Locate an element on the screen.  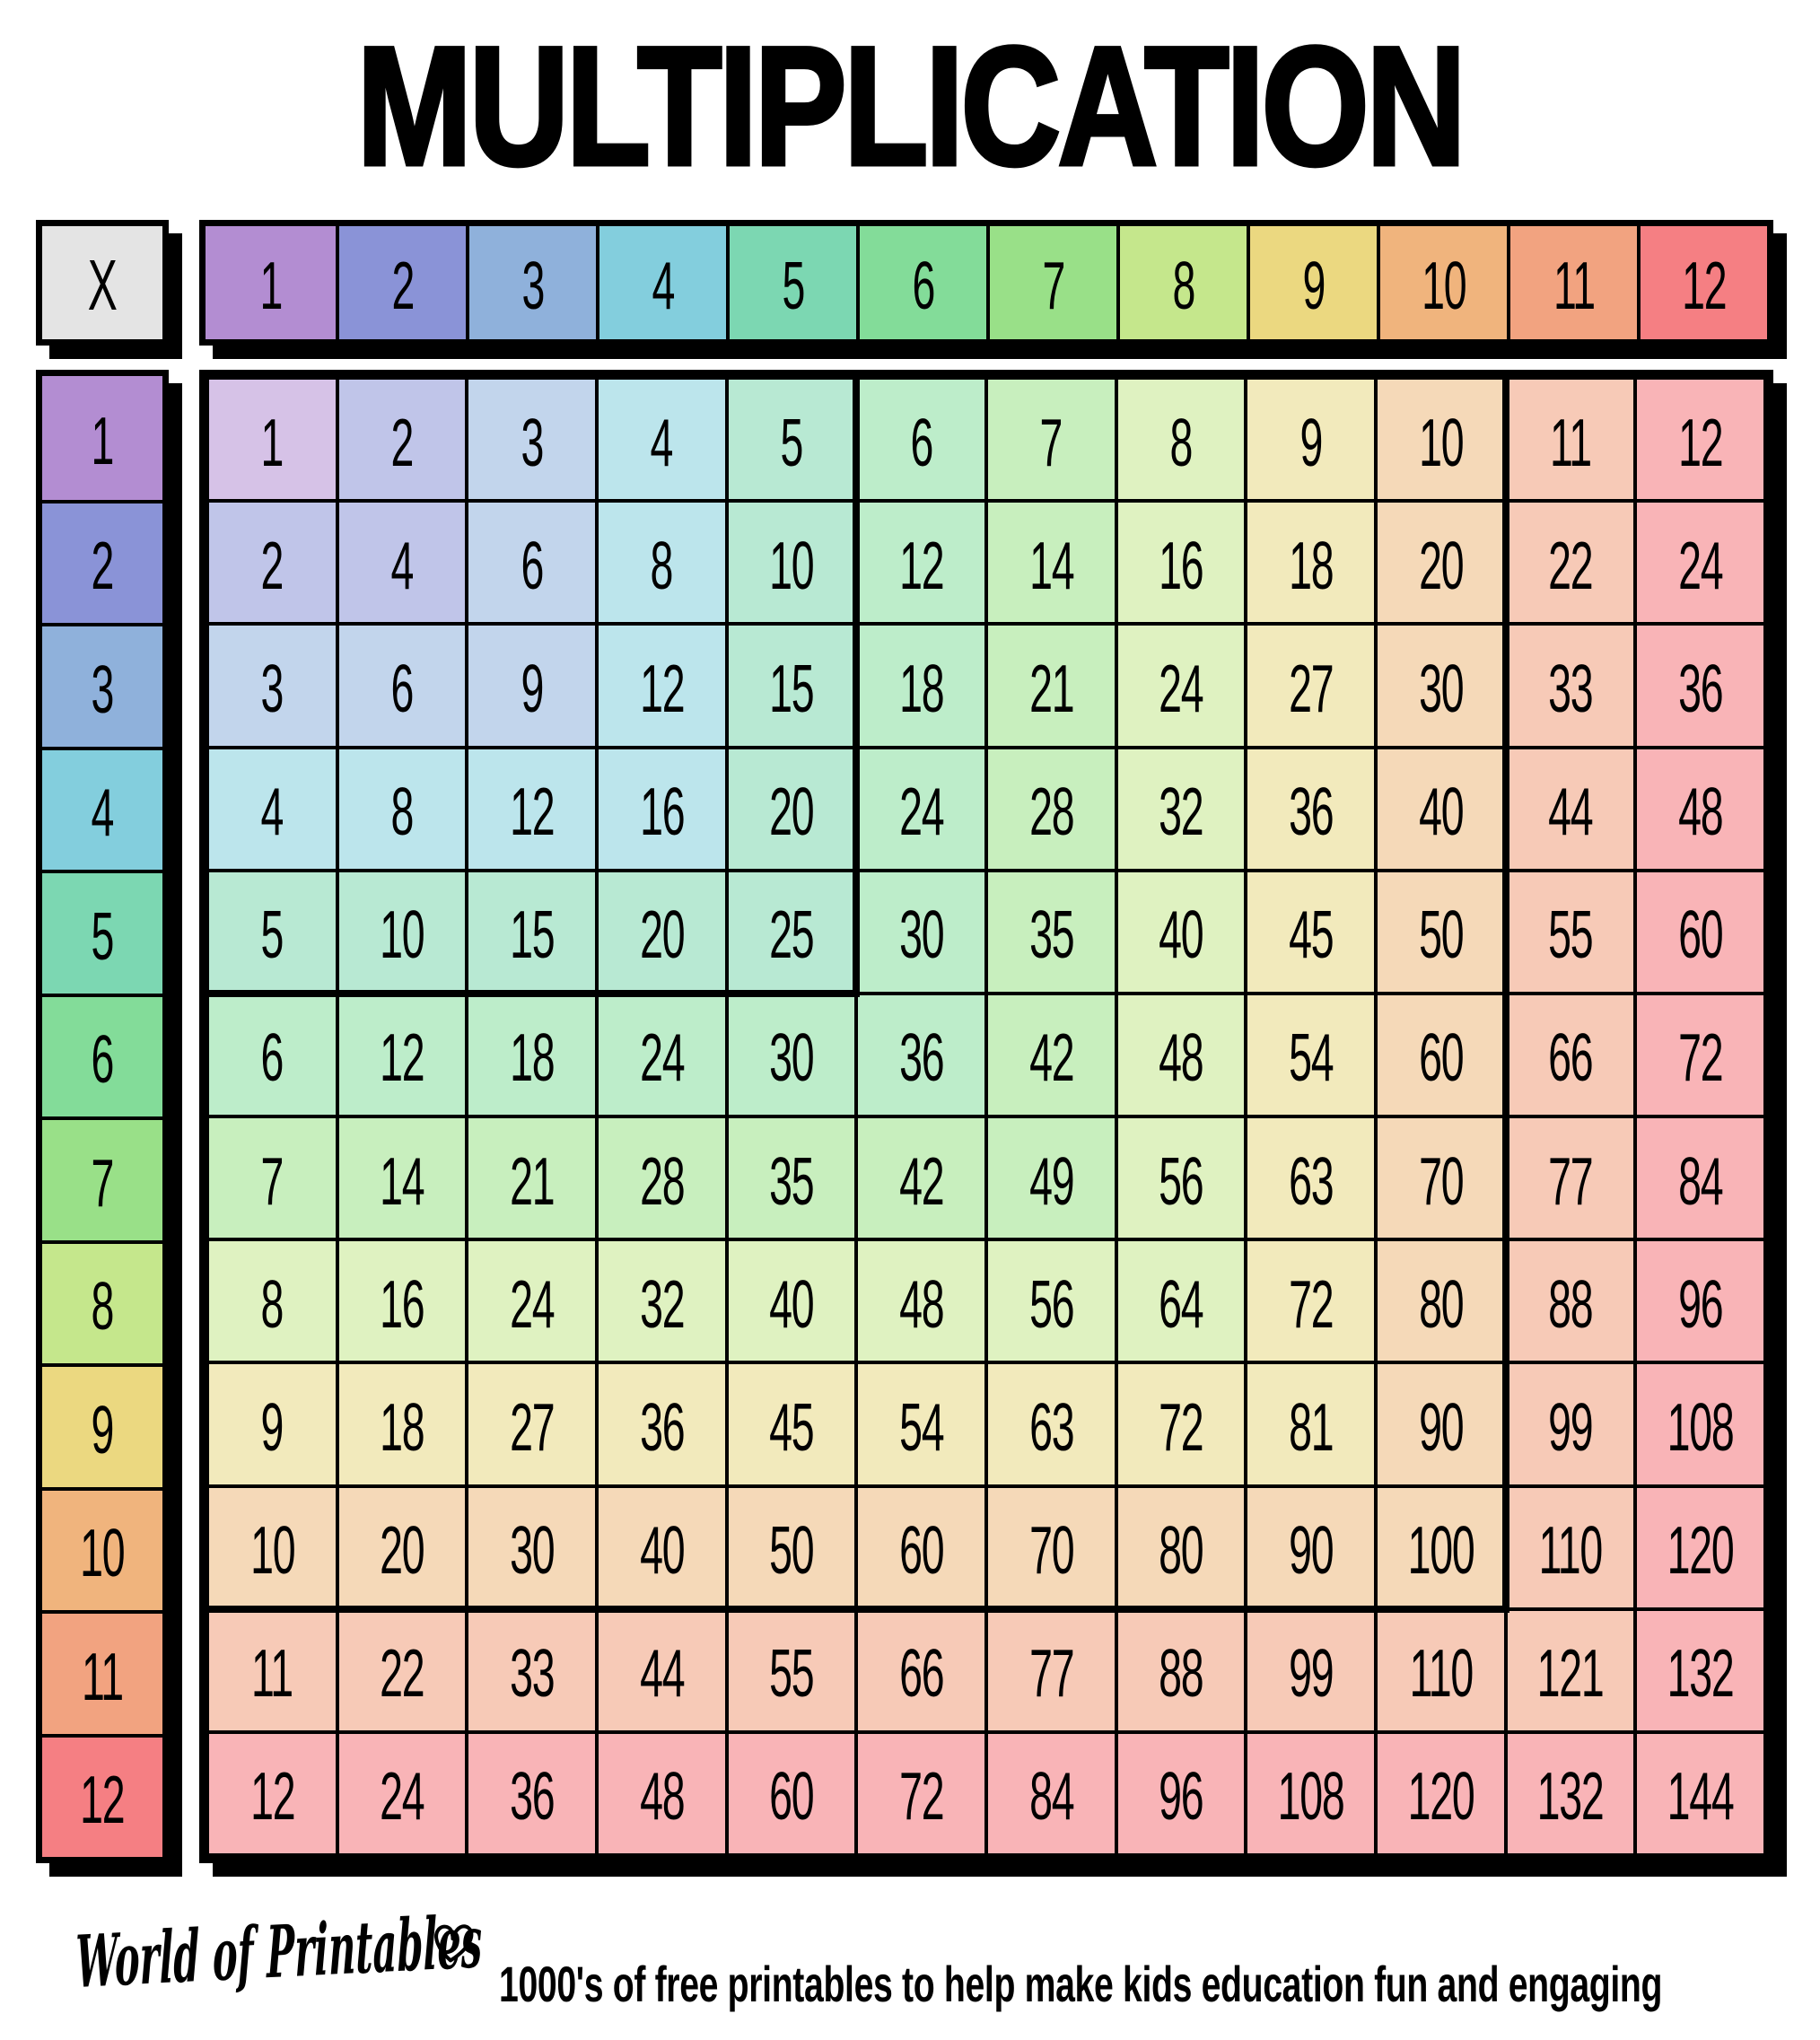
product-cell: 40 is located at coordinates (1441, 809).